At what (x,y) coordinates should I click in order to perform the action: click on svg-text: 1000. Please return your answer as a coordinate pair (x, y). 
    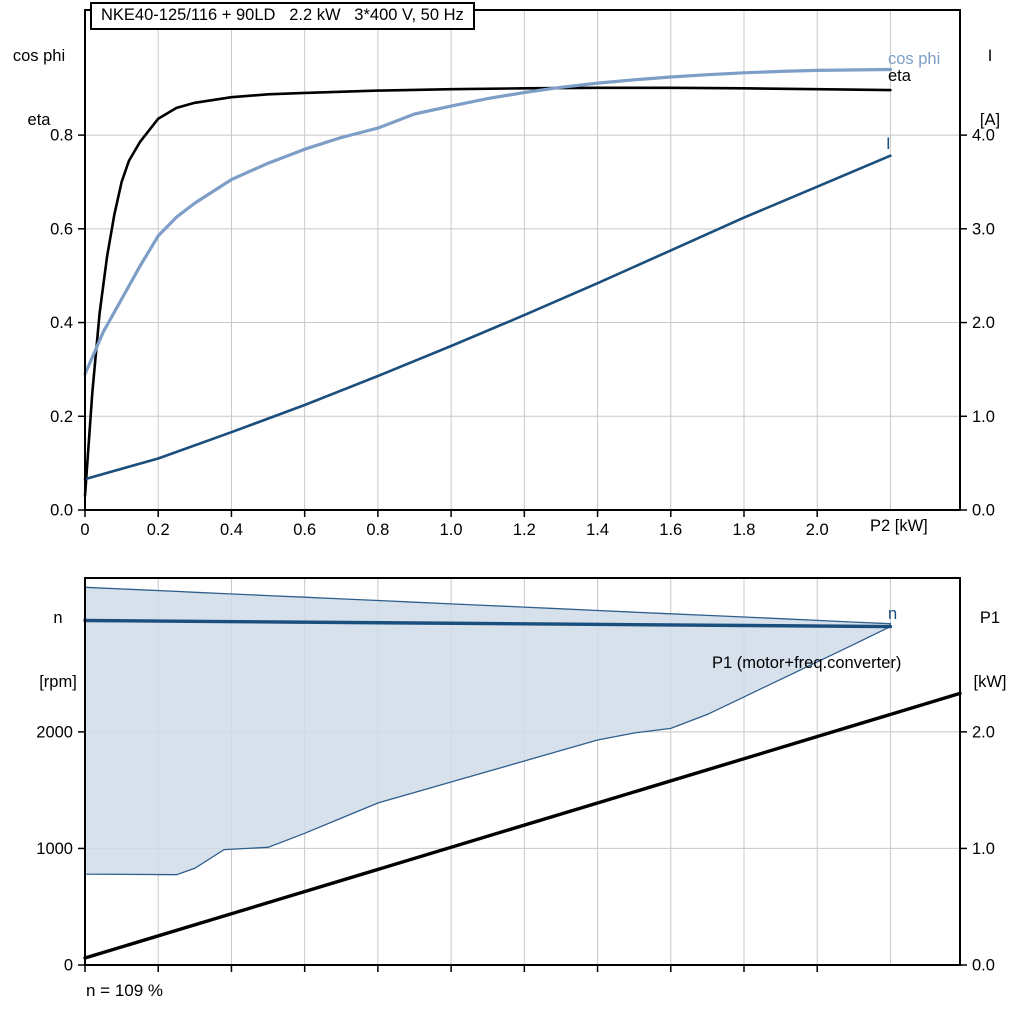
    Looking at the image, I should click on (54, 849).